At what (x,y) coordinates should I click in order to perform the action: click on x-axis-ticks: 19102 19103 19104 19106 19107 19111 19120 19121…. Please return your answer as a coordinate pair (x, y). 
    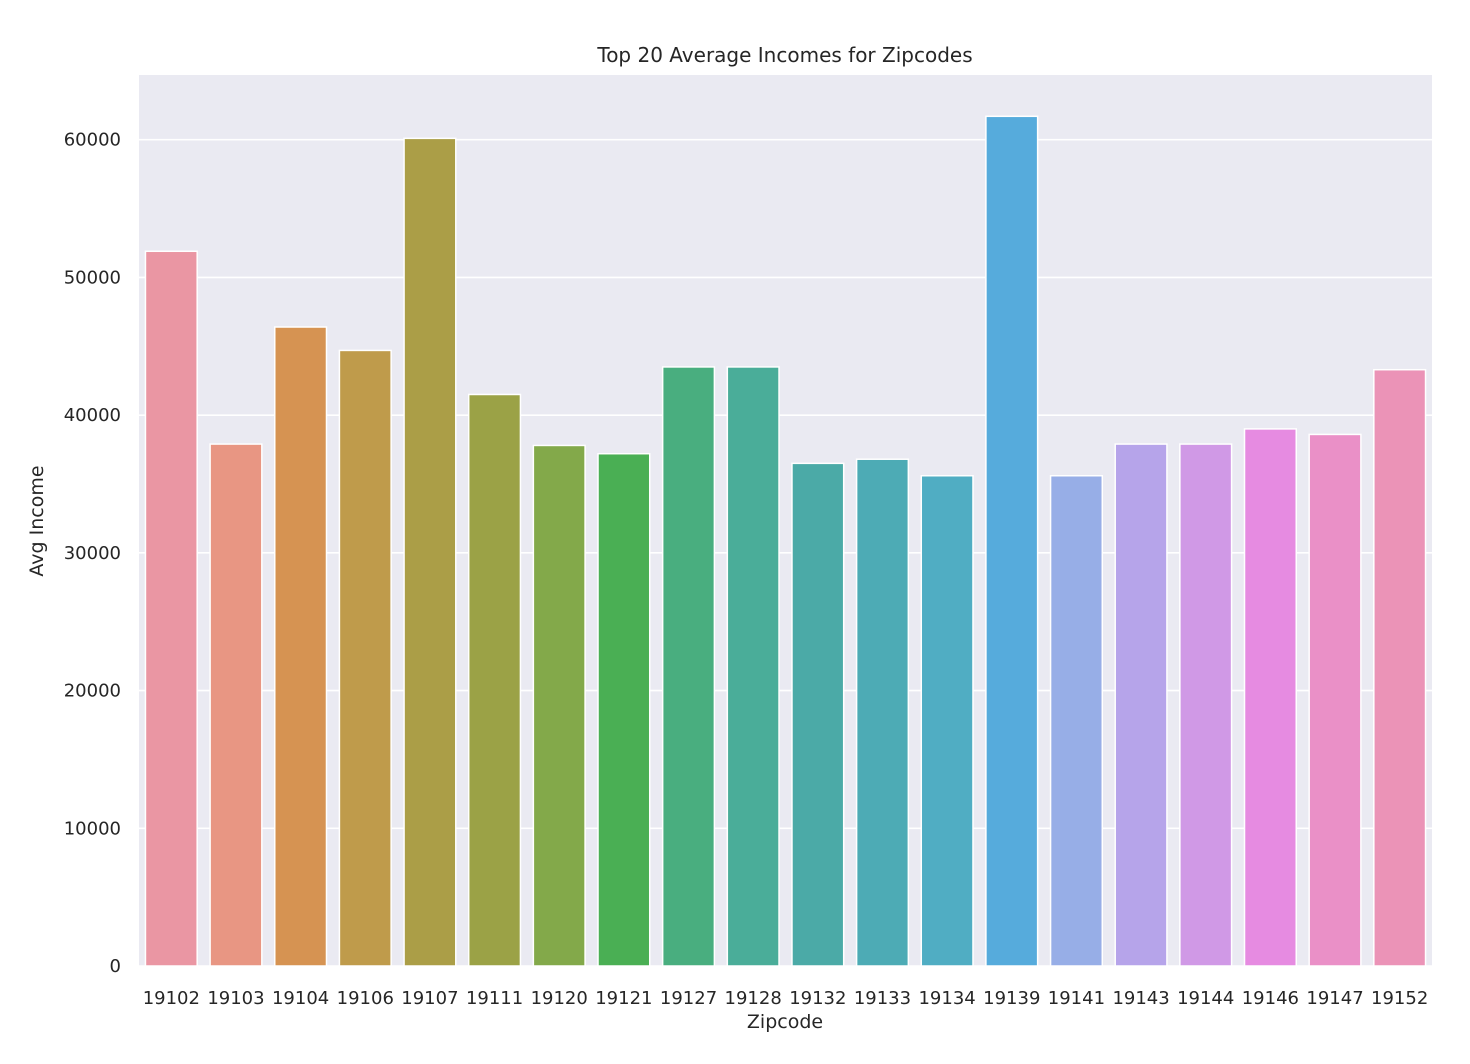
    Looking at the image, I should click on (786, 998).